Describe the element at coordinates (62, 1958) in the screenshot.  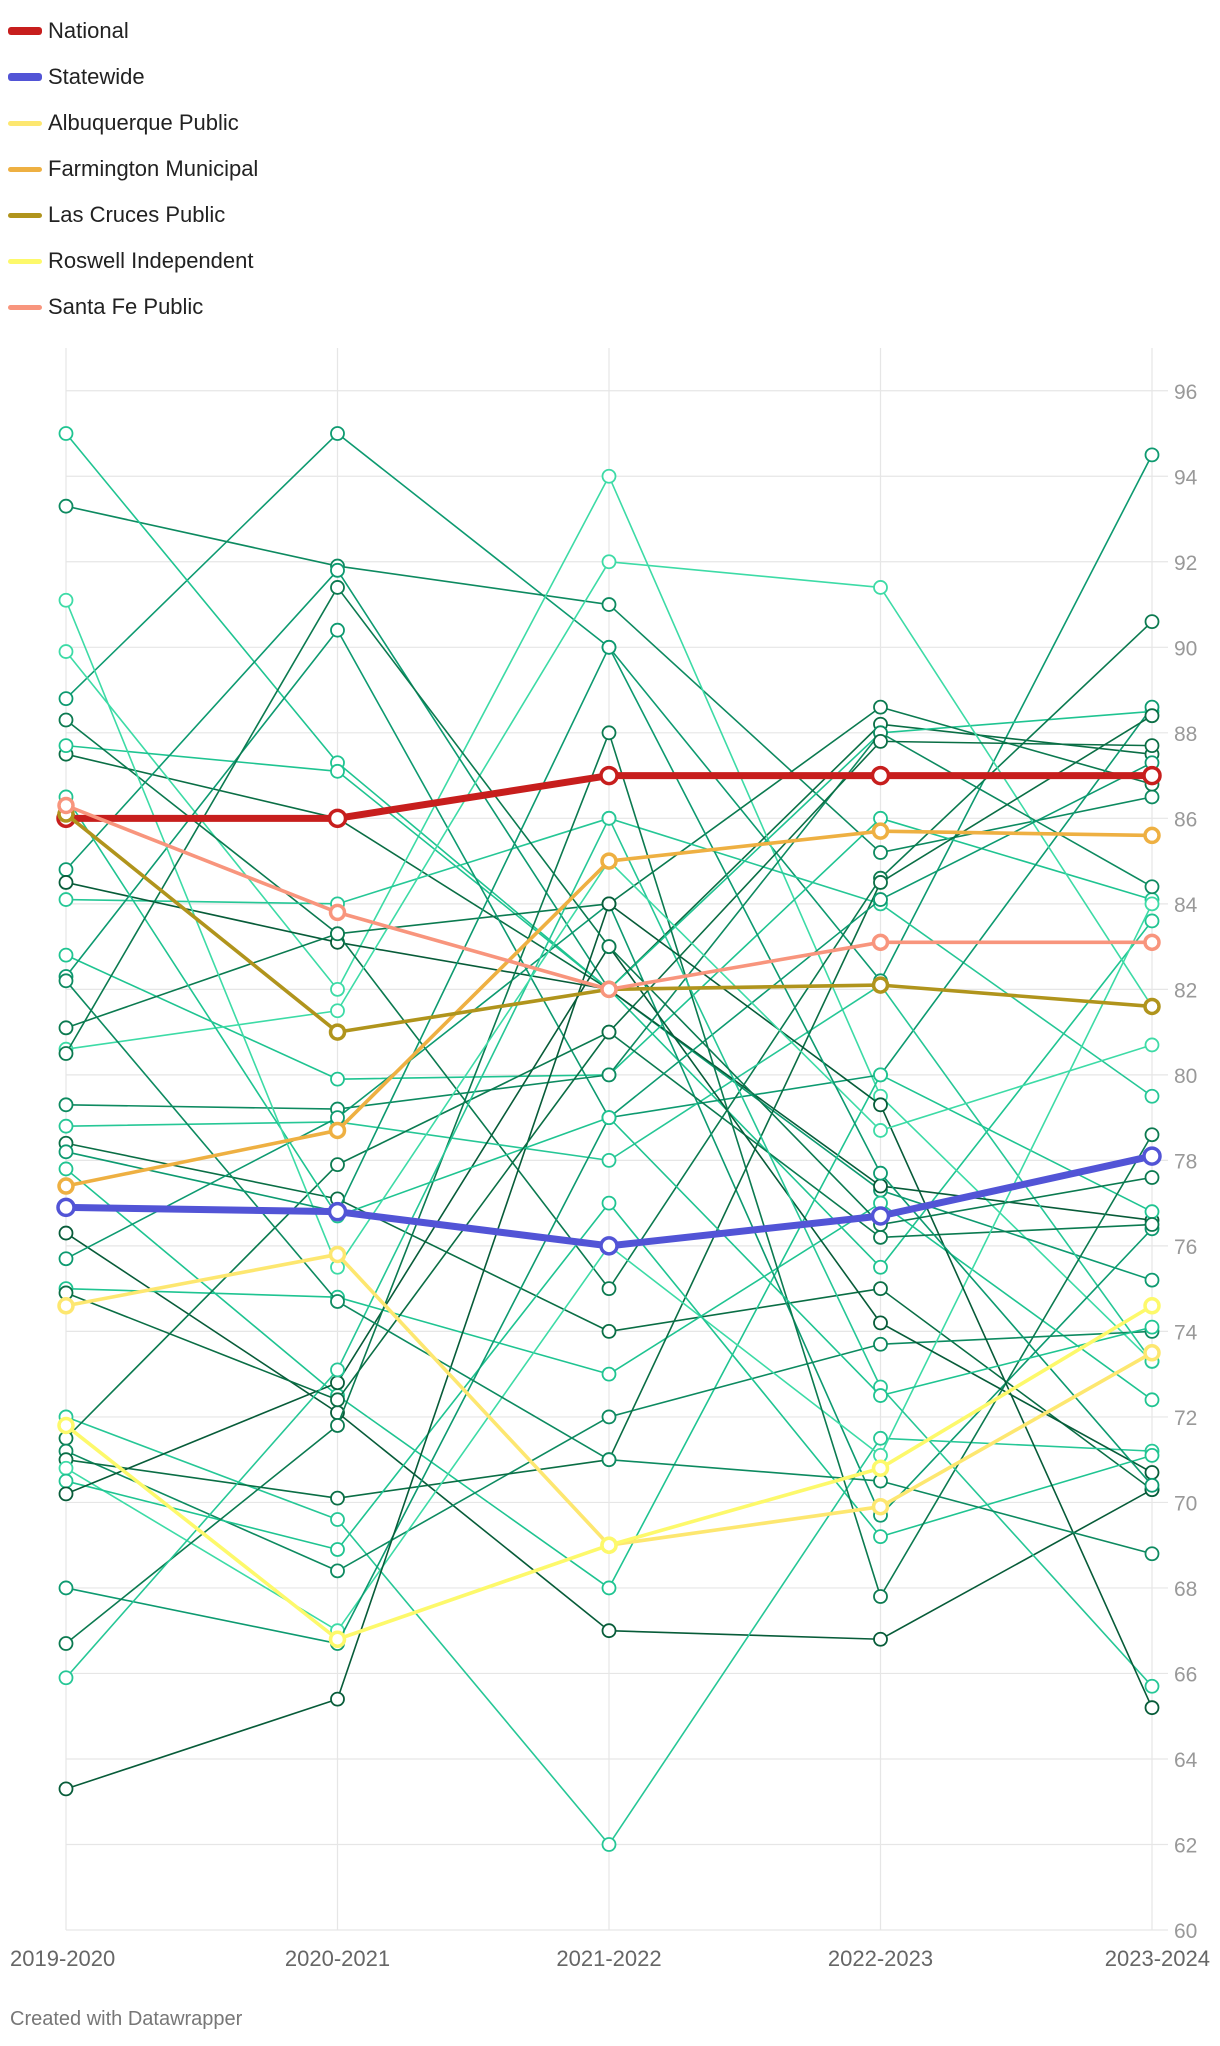
I see `x-tick-label: 2019-2020` at that location.